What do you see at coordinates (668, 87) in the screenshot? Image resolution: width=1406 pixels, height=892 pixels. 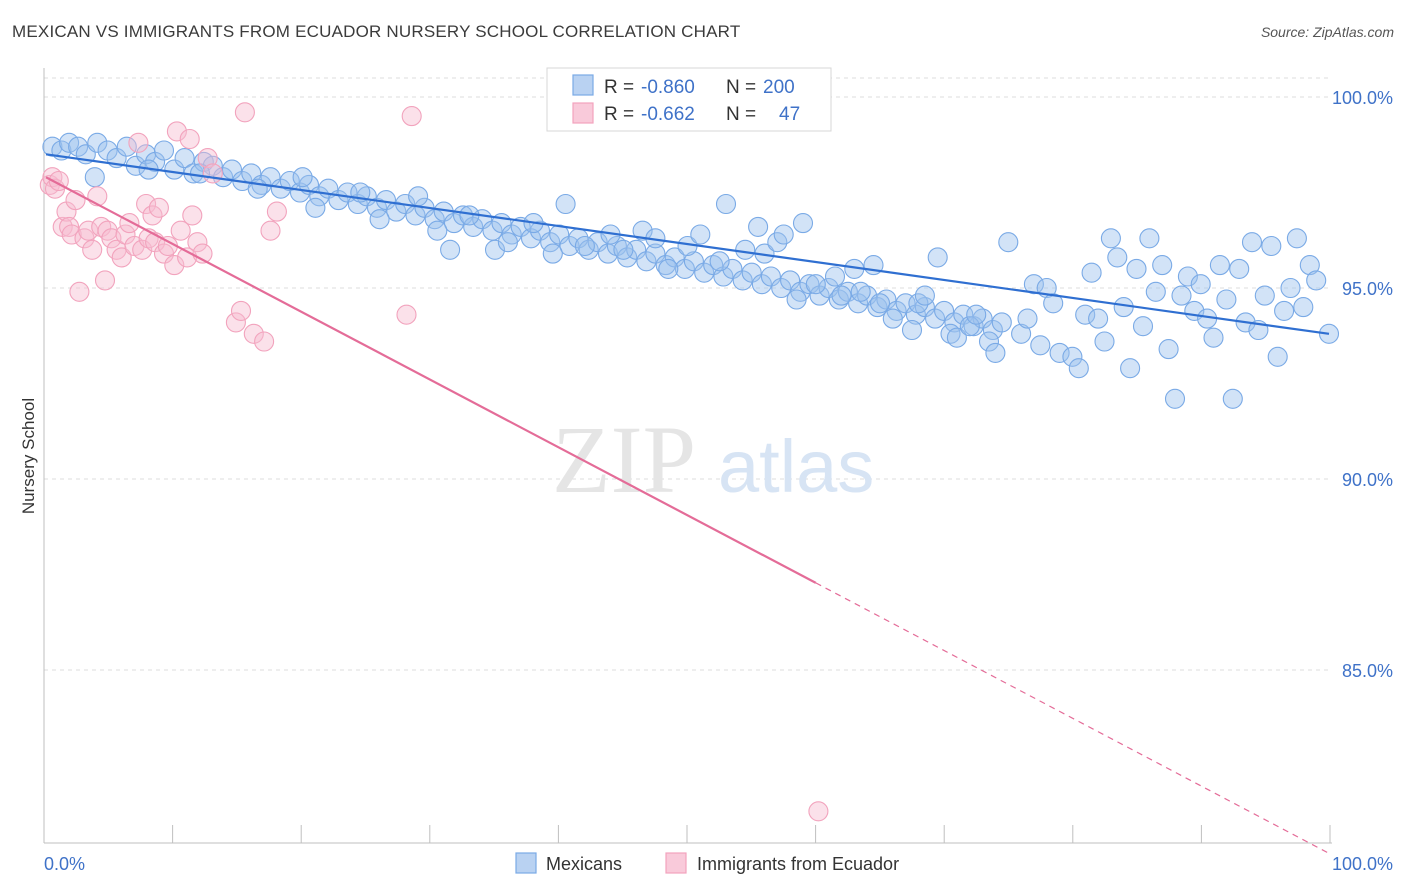 I see `legend-r-value-1: -0.860` at bounding box center [668, 87].